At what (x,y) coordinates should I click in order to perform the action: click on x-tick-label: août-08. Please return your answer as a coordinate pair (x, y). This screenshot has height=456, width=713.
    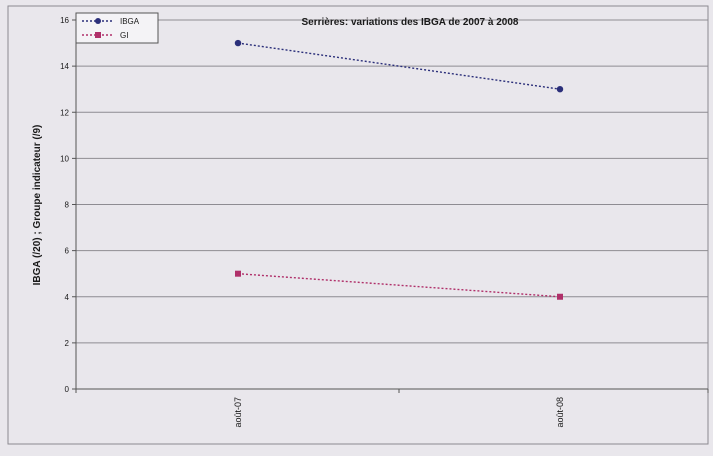
    Looking at the image, I should click on (560, 412).